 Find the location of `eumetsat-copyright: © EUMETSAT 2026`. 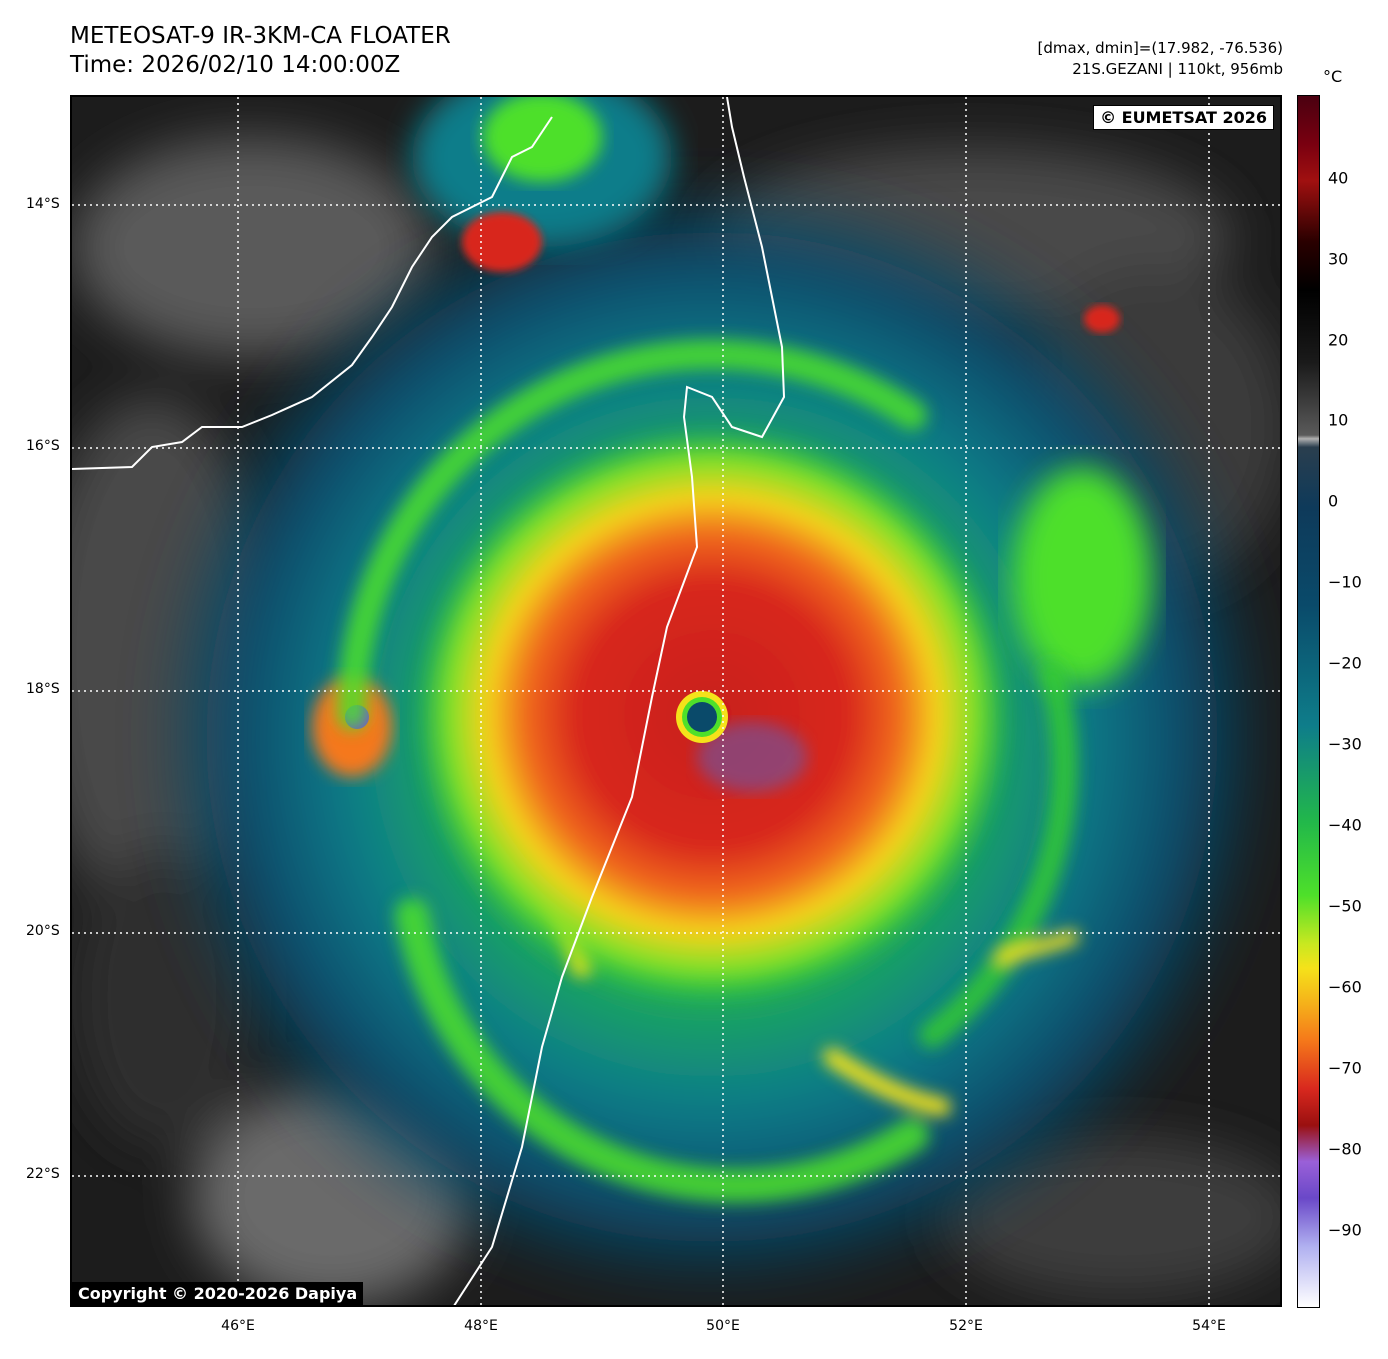

eumetsat-copyright: © EUMETSAT 2026 is located at coordinates (1183, 117).